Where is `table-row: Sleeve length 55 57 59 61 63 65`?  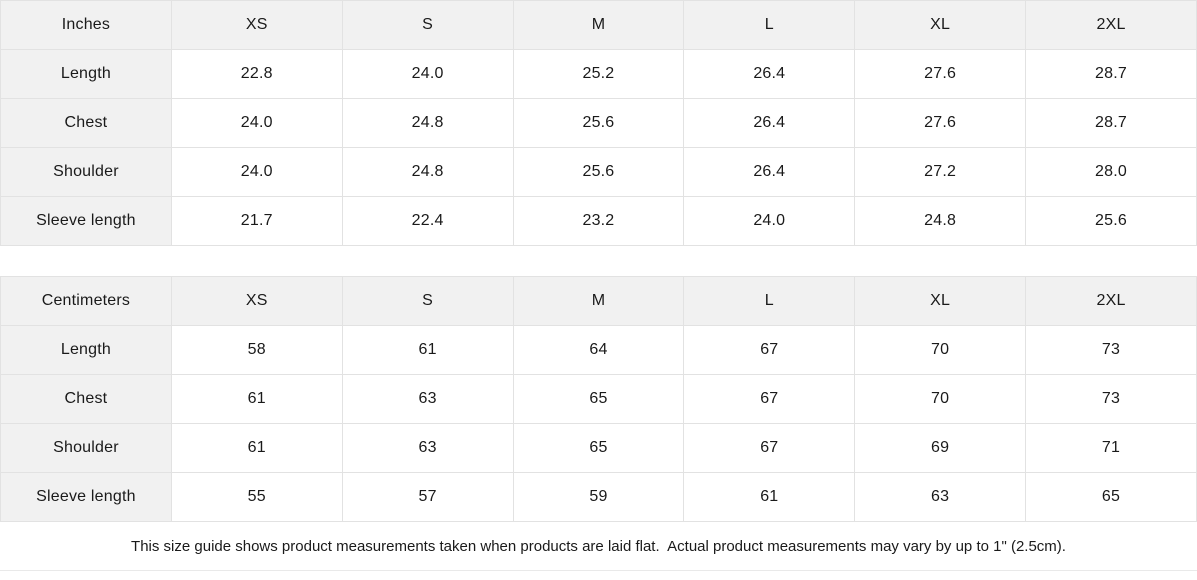
table-row: Sleeve length 55 57 59 61 63 65 is located at coordinates (598, 497).